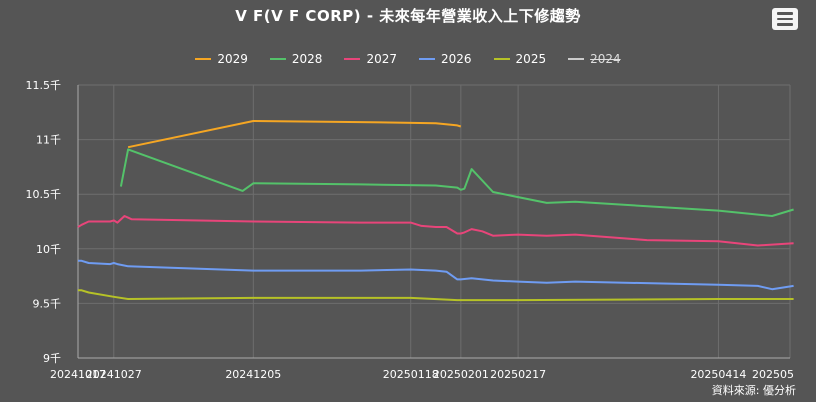  What do you see at coordinates (408, 16) in the screenshot?
I see `chart-title: V F(V F CORP) - 未來每年營業收入上下修趨勢` at bounding box center [408, 16].